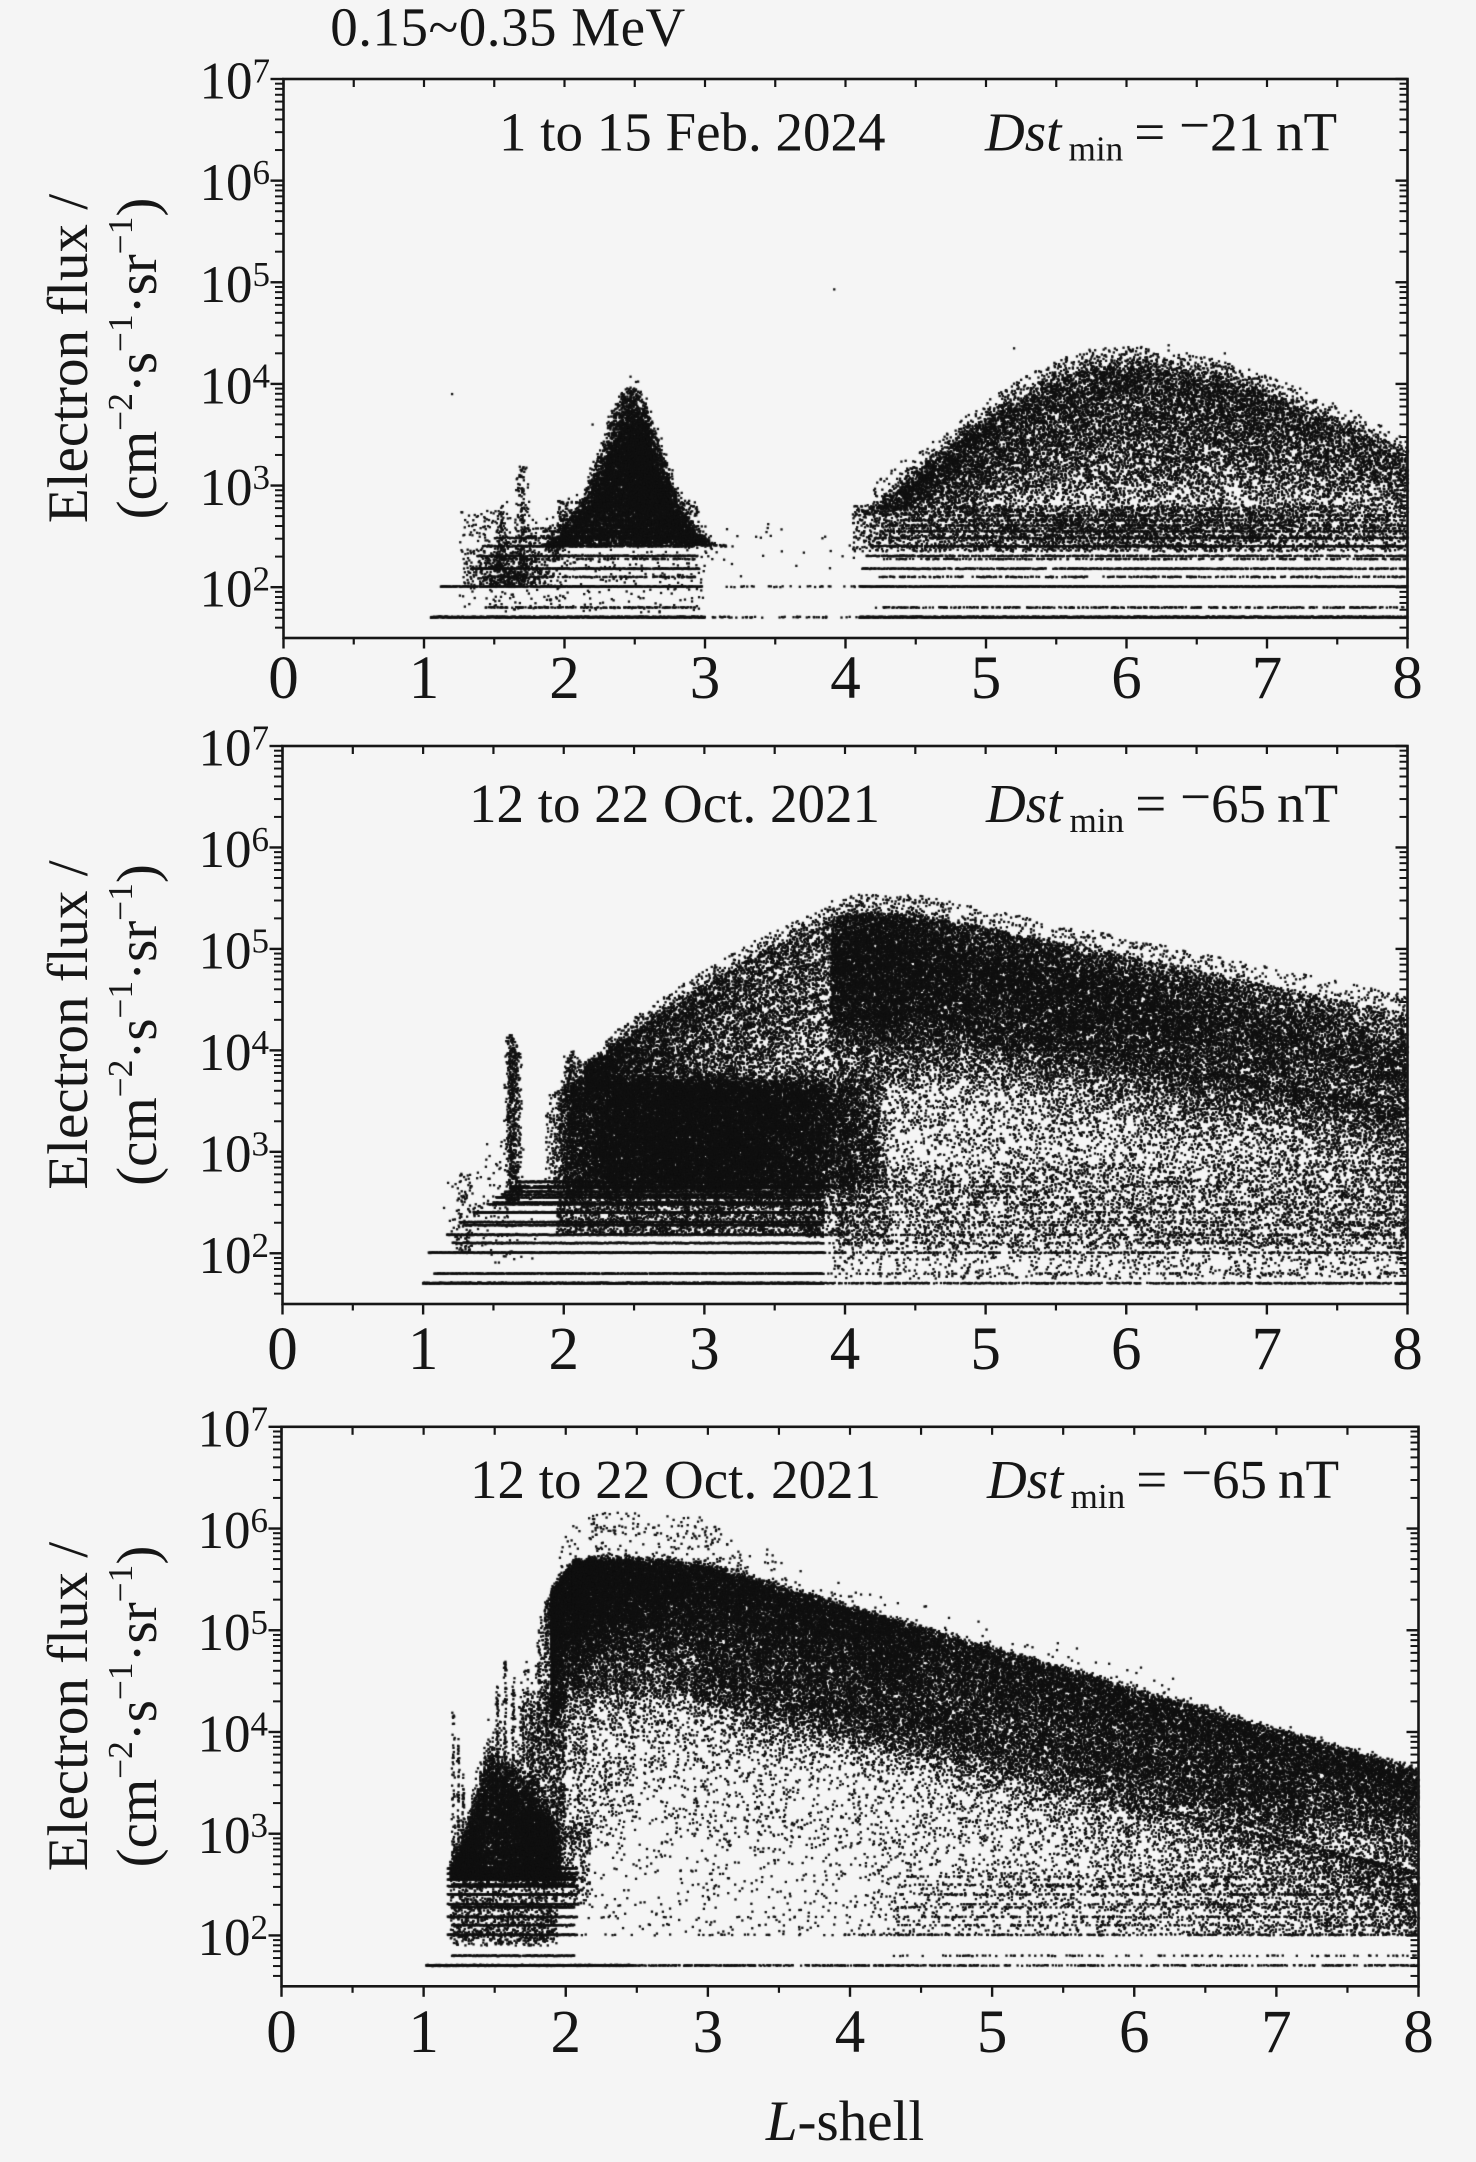 The image size is (1476, 2162). I want to click on svg-text: 0.15~0.35 MeV, so click(508, 29).